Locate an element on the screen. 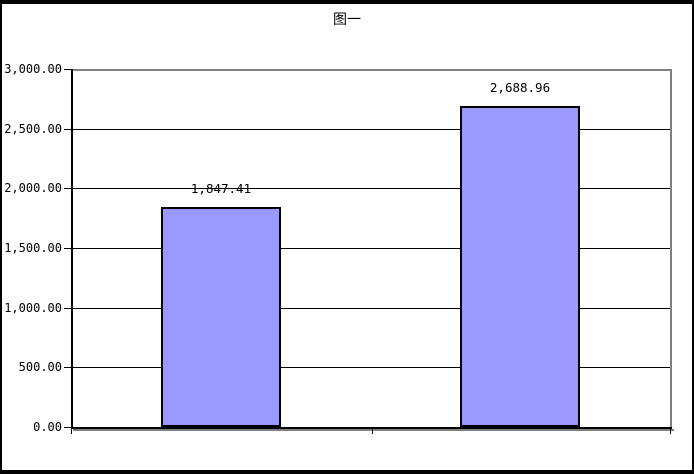 This screenshot has height=474, width=694. y-axis-tick-label: 2,500.00 is located at coordinates (33, 129).